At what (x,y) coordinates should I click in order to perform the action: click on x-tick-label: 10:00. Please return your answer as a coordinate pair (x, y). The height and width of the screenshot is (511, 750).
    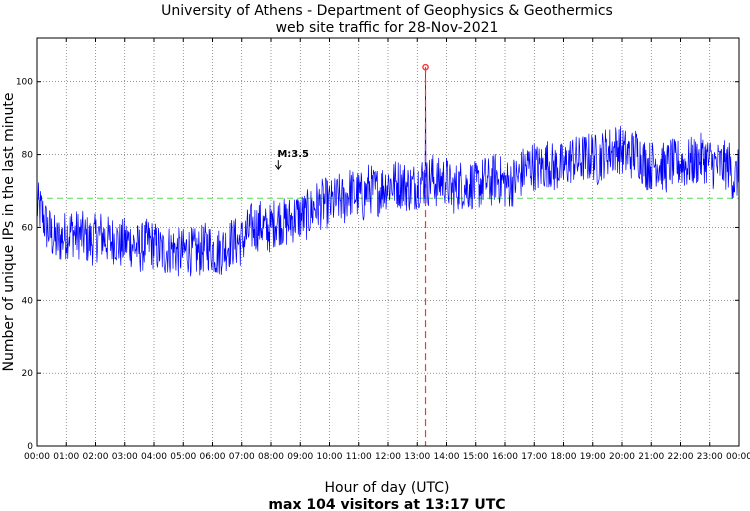
    Looking at the image, I should click on (330, 457).